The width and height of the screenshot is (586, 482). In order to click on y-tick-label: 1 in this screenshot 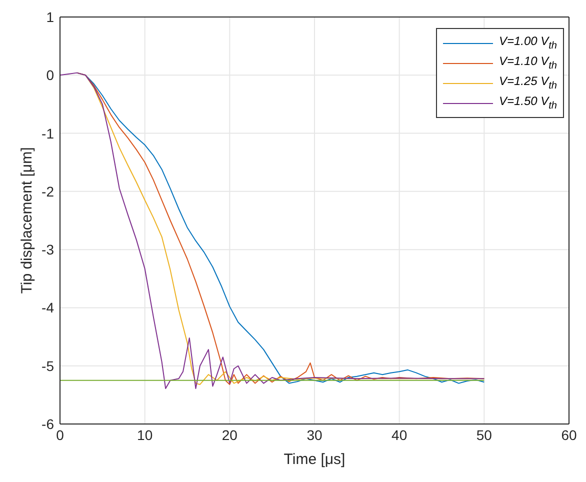, I will do `click(50, 16)`.